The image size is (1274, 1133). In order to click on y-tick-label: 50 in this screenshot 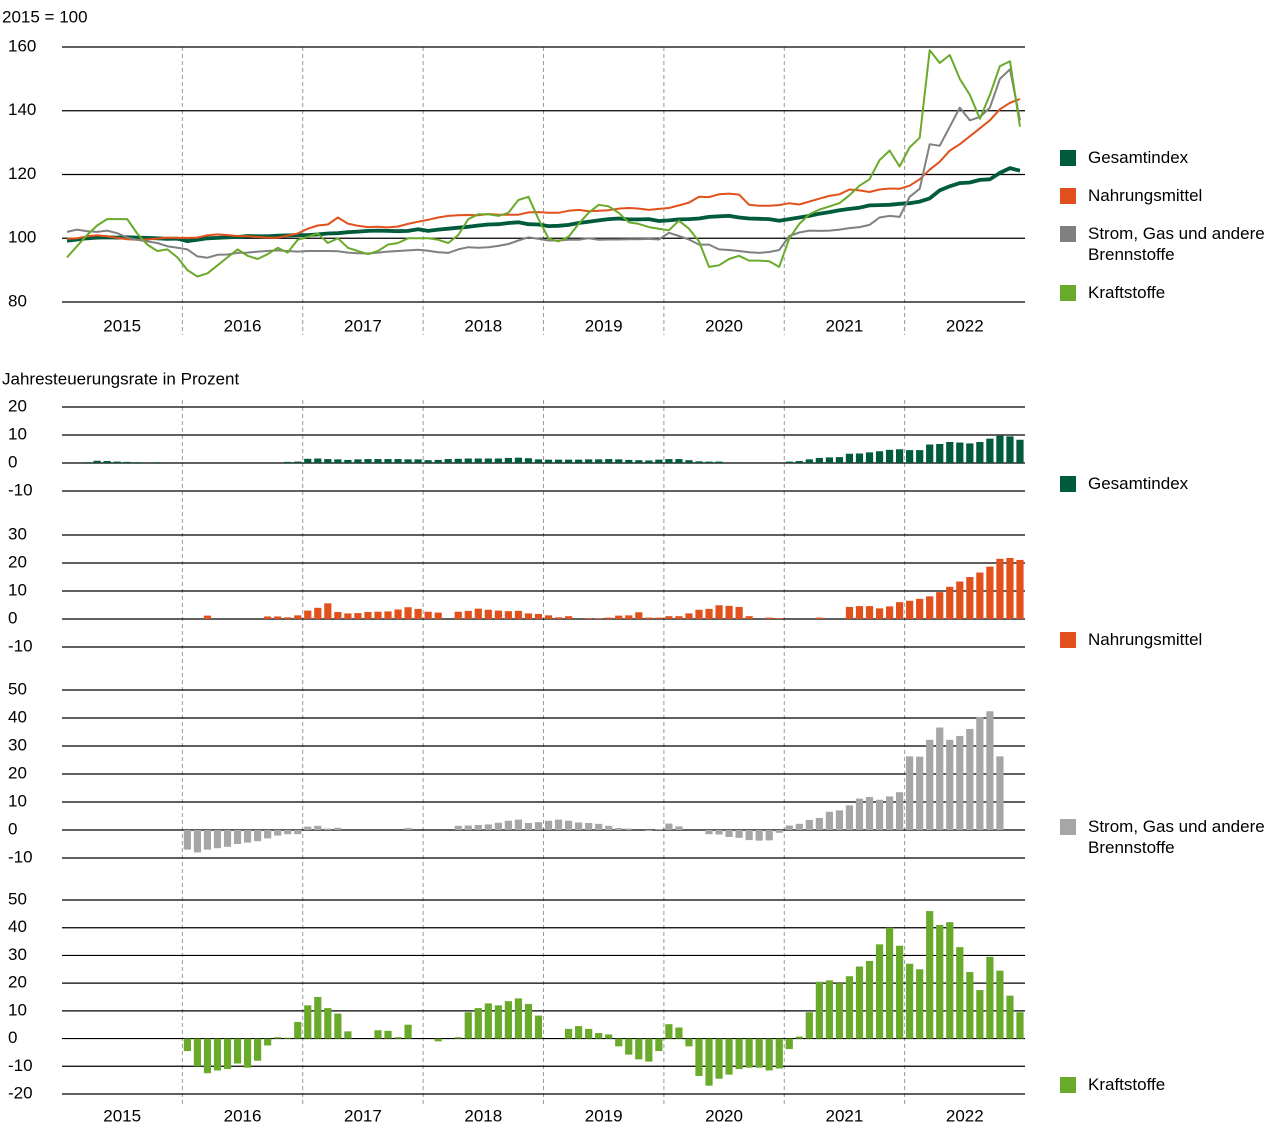, I will do `click(17, 898)`.